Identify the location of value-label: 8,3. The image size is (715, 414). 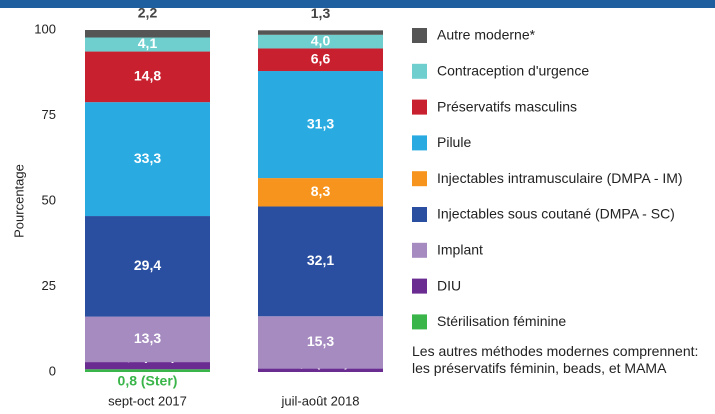
(321, 191).